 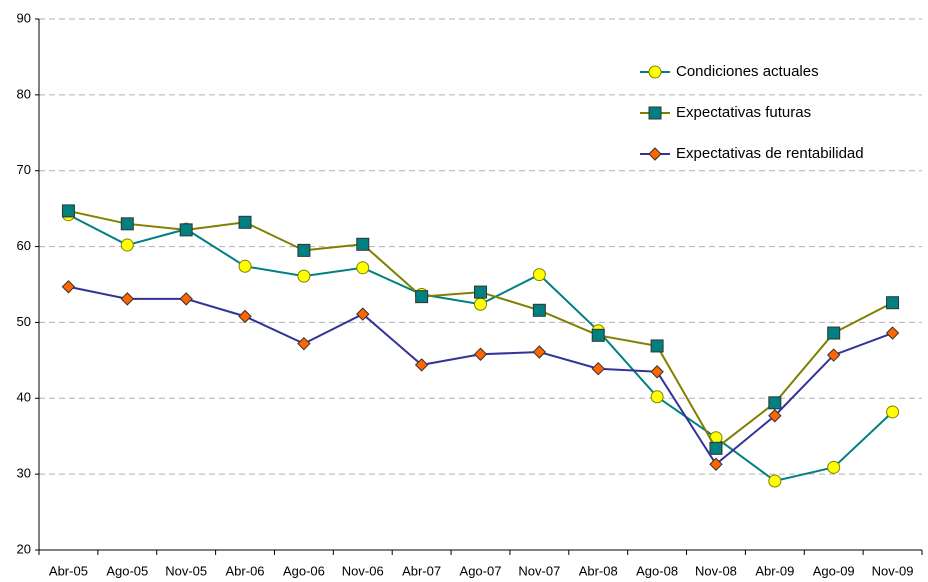 What do you see at coordinates (24, 93) in the screenshot?
I see `y-tick-label: 80` at bounding box center [24, 93].